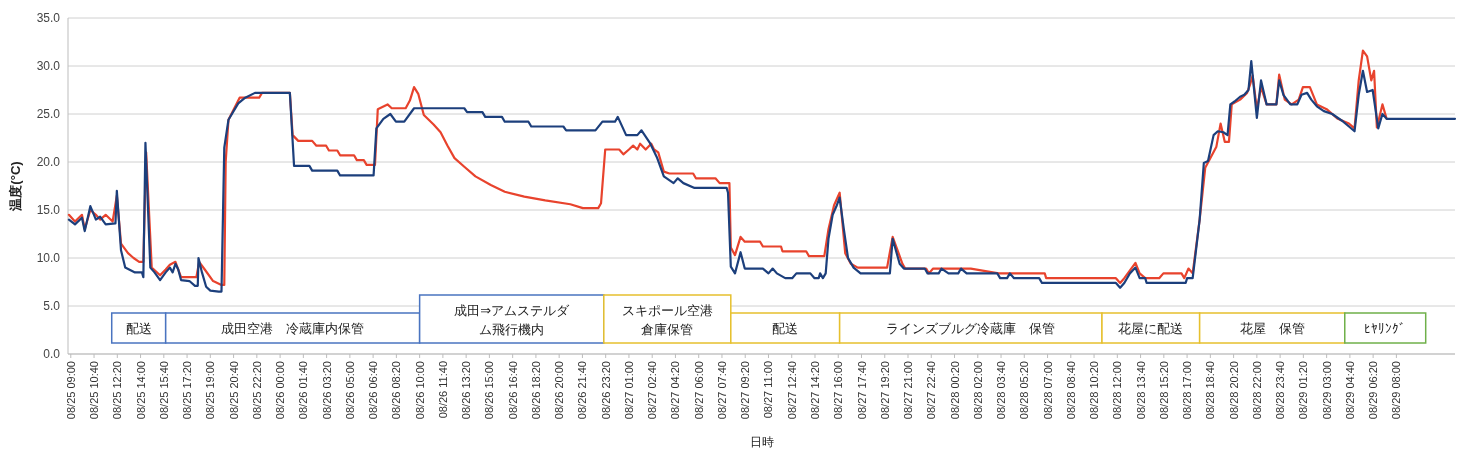 The height and width of the screenshot is (450, 1472). I want to click on x-tick-label: 08/25 09:00, so click(70, 390).